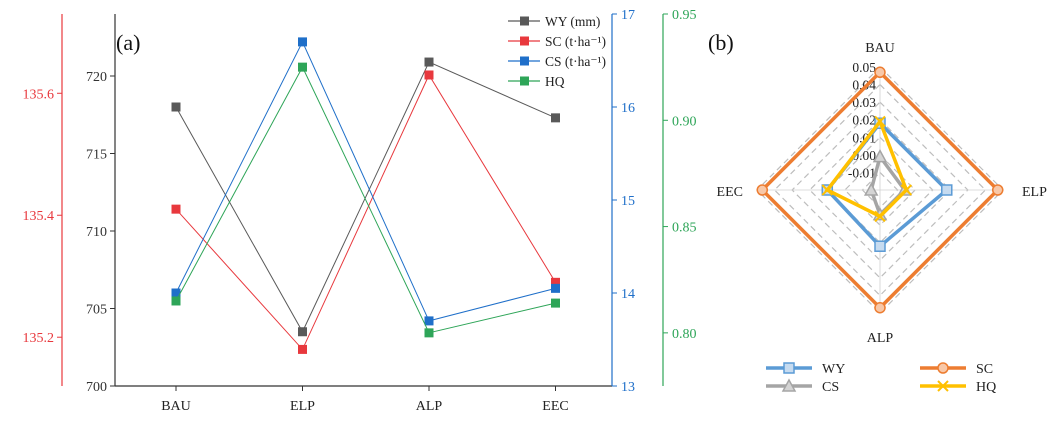 This screenshot has height=424, width=1063. Describe the element at coordinates (862, 172) in the screenshot. I see `radial-tick-label: -0.01` at that location.